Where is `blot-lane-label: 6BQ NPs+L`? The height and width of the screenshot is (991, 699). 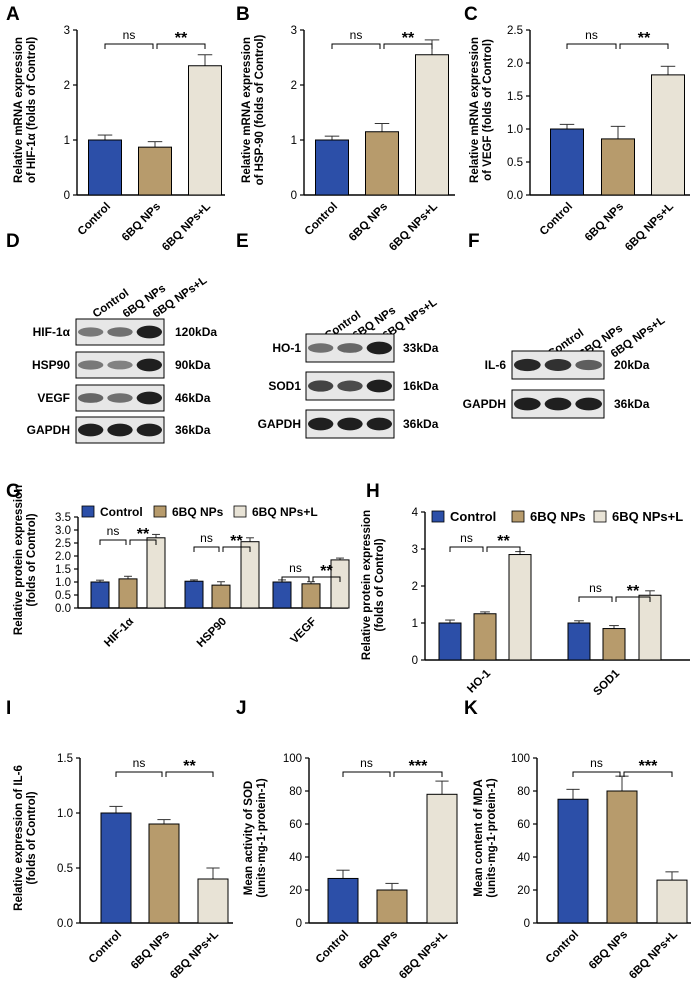
blot-lane-label: 6BQ NPs+L is located at coordinates (638, 338).